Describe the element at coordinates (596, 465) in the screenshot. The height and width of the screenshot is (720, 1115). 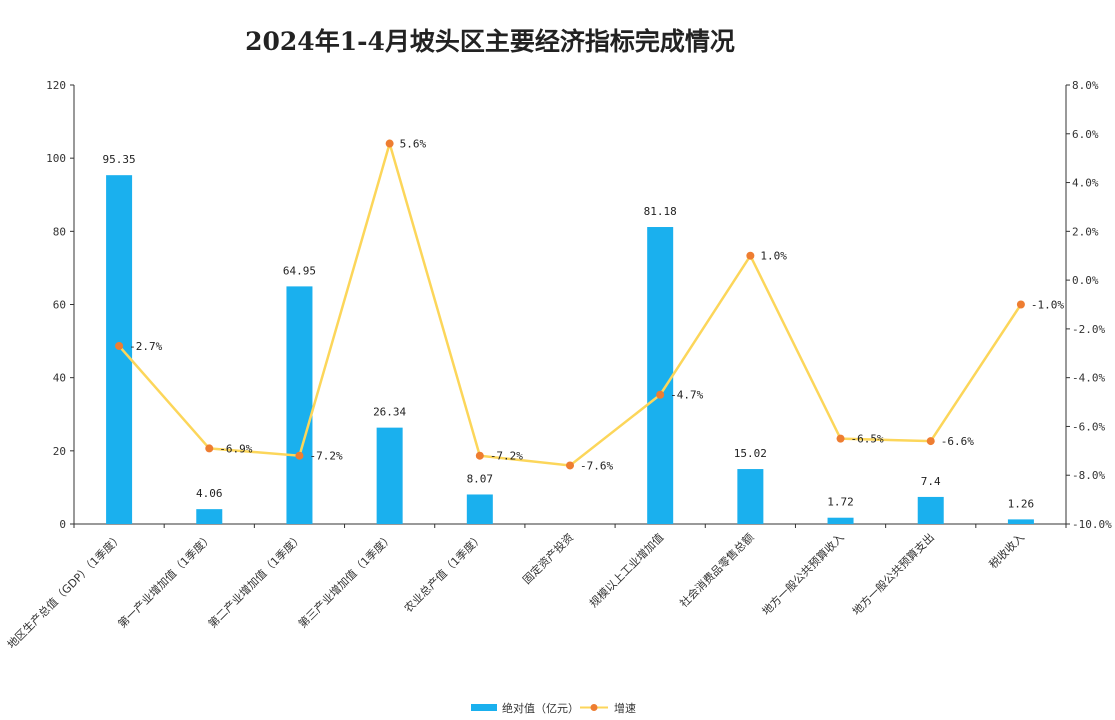
I see `growth-value-label: -7.6%` at that location.